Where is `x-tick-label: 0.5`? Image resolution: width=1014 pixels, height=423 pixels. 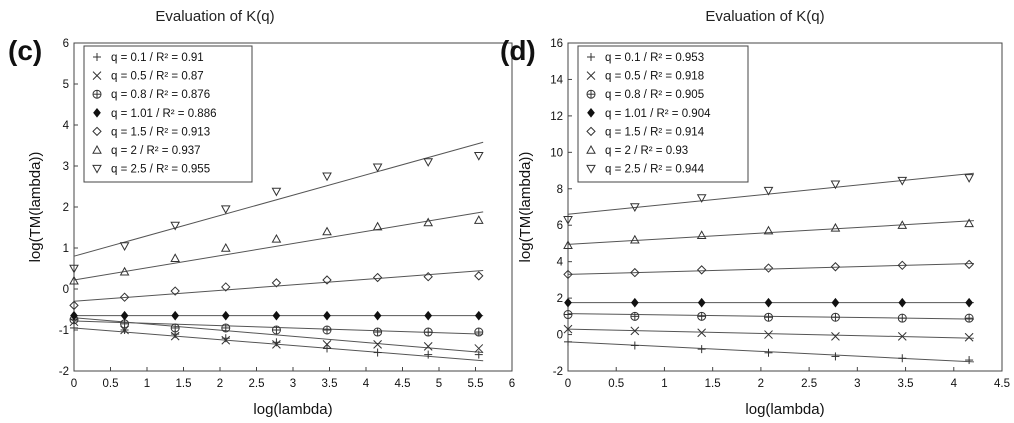 x-tick-label: 0.5 is located at coordinates (111, 384).